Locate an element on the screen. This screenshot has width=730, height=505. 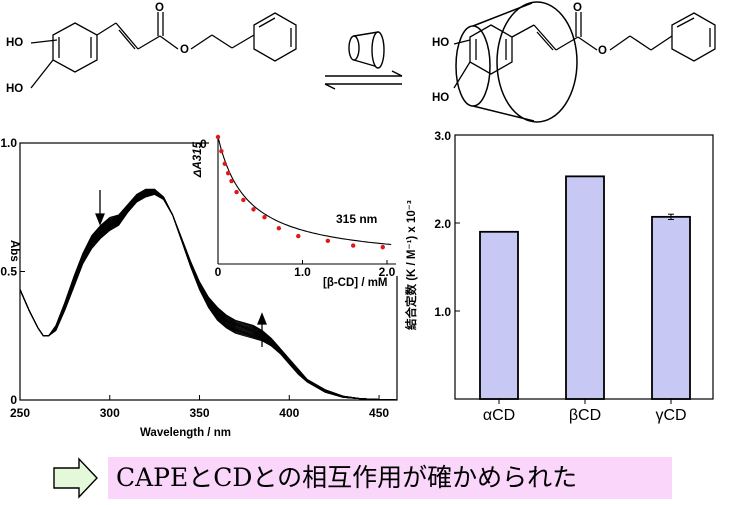
inset-titration-chart: 0 1.0 2.0 0 ΔA315 315 nm [β-CD] / mM is located at coordinates (295, 210).